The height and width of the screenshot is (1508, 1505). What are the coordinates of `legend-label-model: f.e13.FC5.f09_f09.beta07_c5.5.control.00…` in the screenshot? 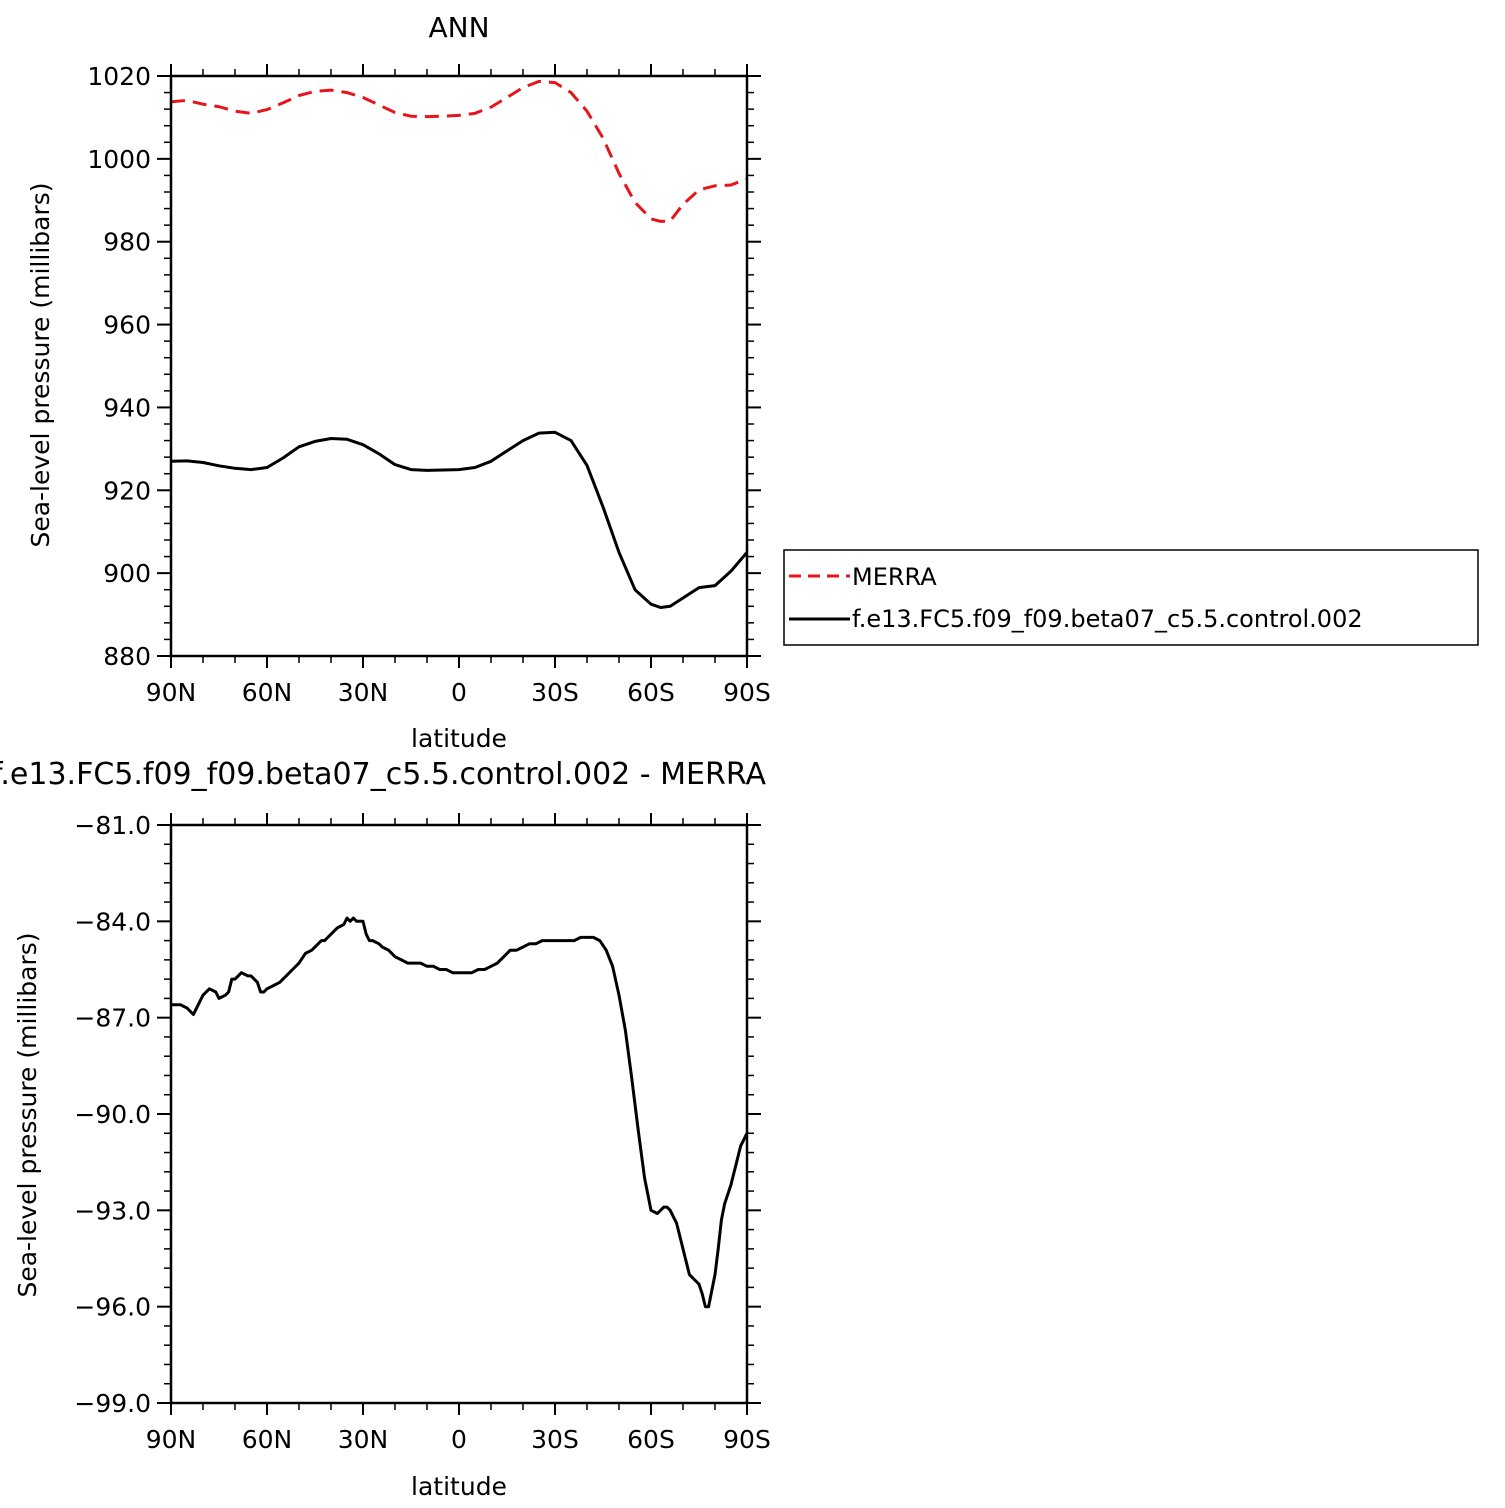 It's located at (1107, 619).